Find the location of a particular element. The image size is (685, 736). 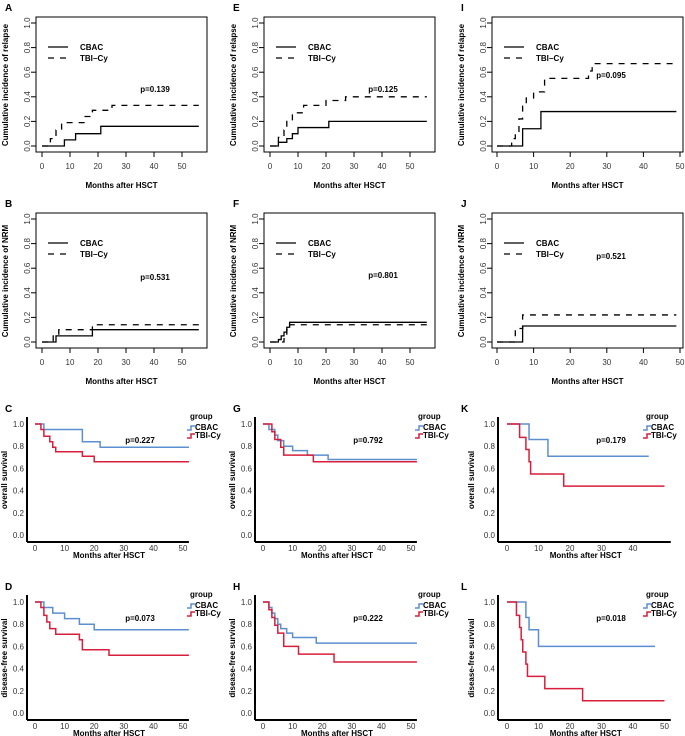

panel-label: B is located at coordinates (8, 204).